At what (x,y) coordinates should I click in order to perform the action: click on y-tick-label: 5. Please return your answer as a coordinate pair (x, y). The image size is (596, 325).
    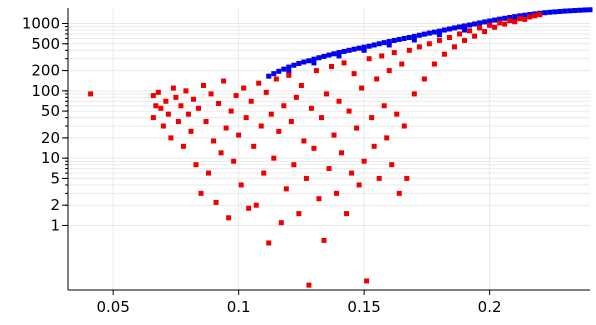
    Looking at the image, I should click on (55, 178).